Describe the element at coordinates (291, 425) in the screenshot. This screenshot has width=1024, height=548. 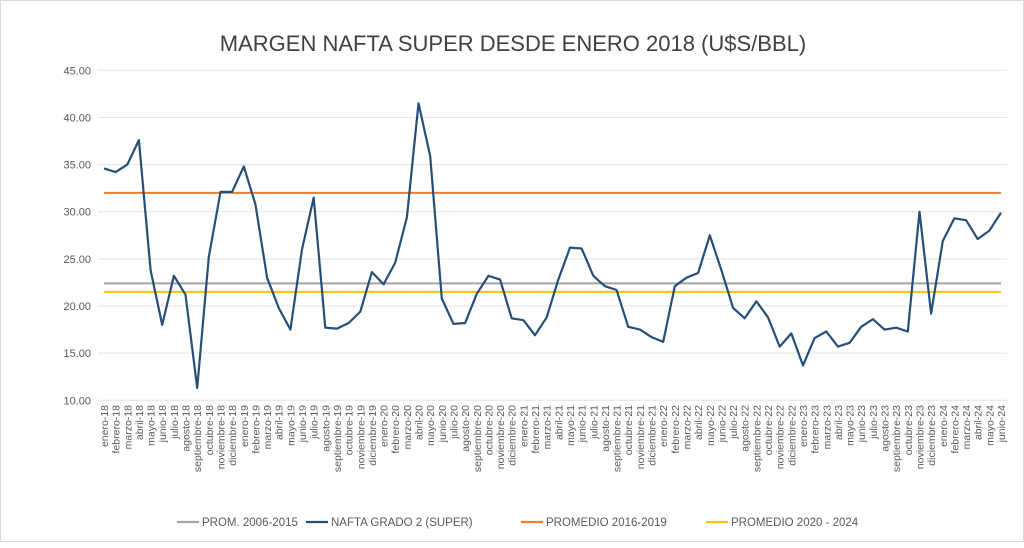
I see `x-tick-label: mayo-19` at that location.